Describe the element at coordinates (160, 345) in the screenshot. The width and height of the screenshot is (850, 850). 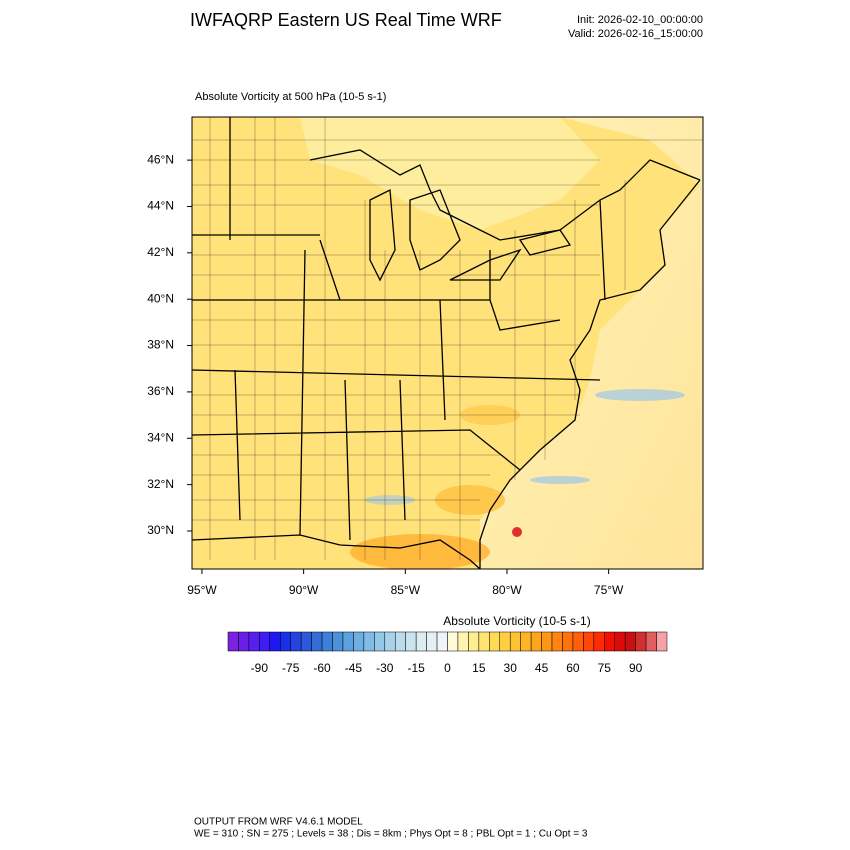
I see `y-tick-label: 38°N` at that location.